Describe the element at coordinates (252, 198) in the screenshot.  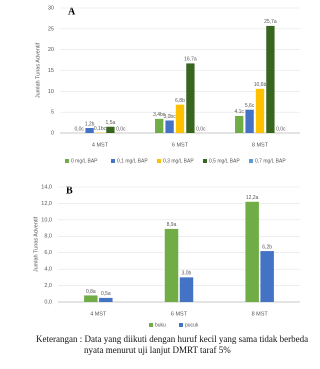
I see `data-label: 12,2a` at that location.